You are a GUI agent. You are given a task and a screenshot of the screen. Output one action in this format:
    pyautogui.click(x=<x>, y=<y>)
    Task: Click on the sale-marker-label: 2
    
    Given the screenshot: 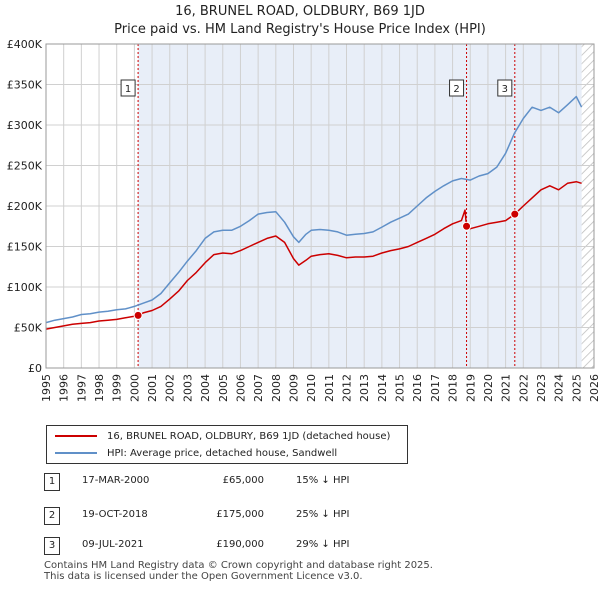 What is the action you would take?
    pyautogui.click(x=456, y=89)
    